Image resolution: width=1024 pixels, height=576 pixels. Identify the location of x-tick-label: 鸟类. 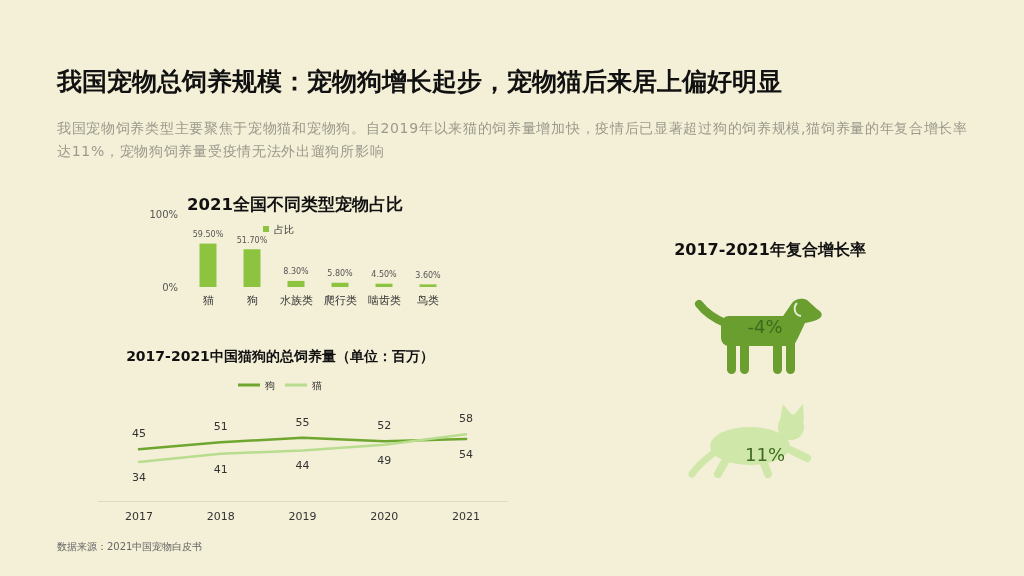
(428, 300).